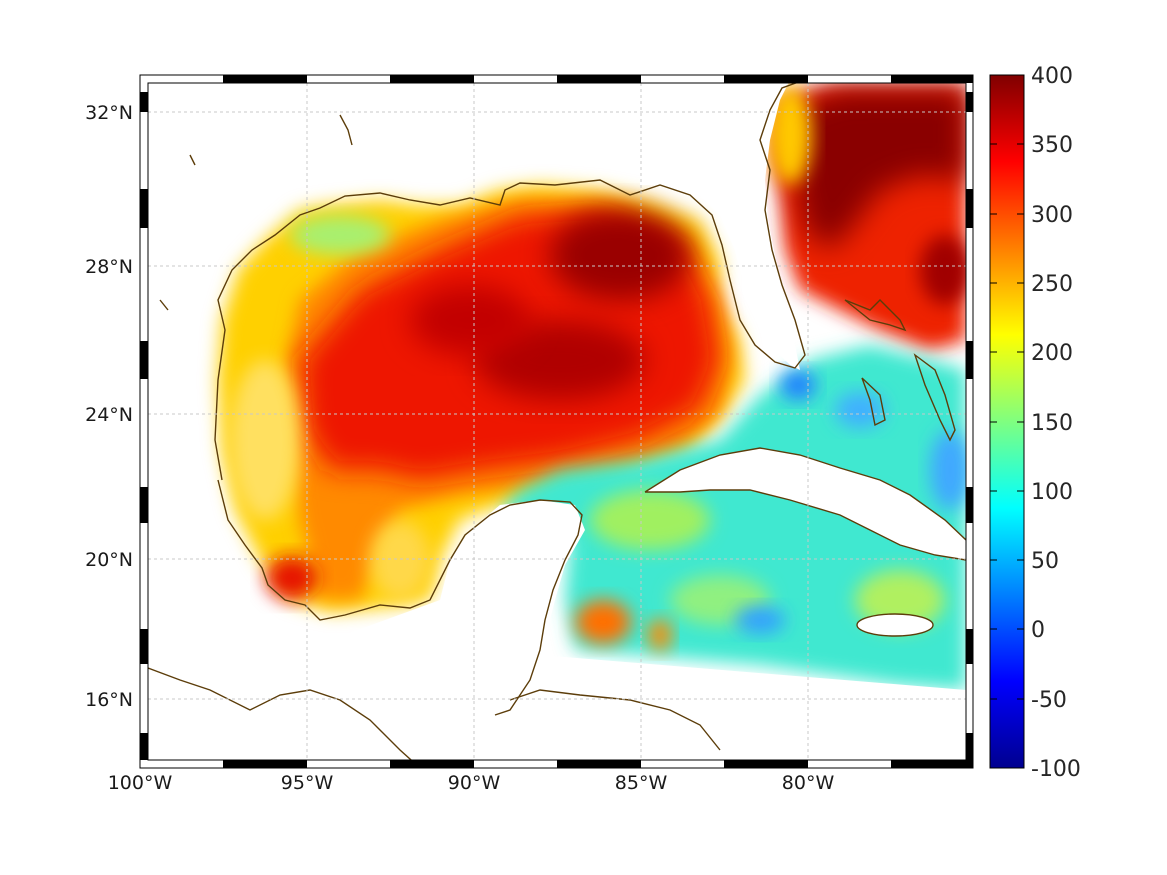  What do you see at coordinates (943, 270) in the screenshot?
I see `atlantic-dark-patch` at bounding box center [943, 270].